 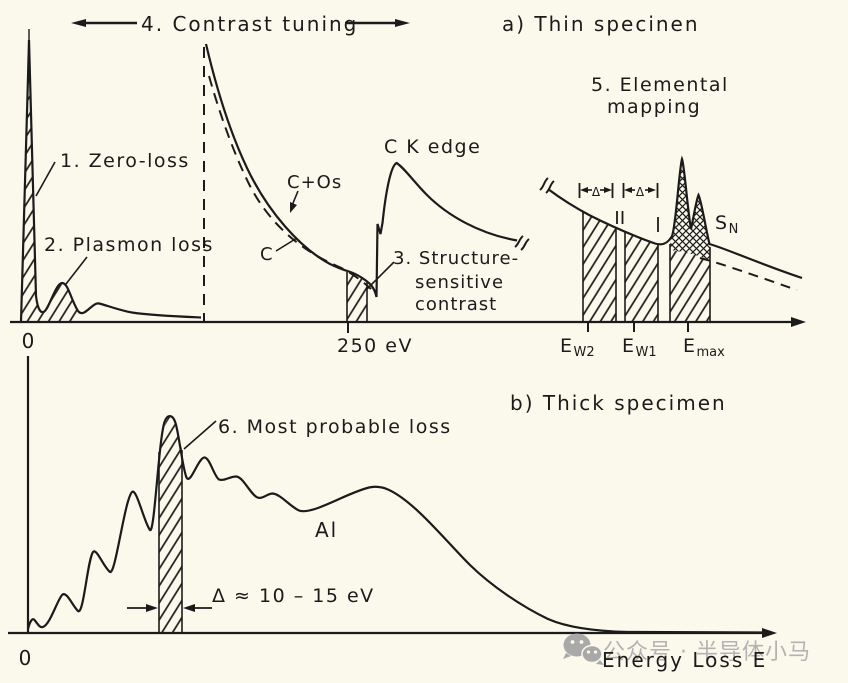 I want to click on tick-label-250ev: 250 eV, so click(x=375, y=346).